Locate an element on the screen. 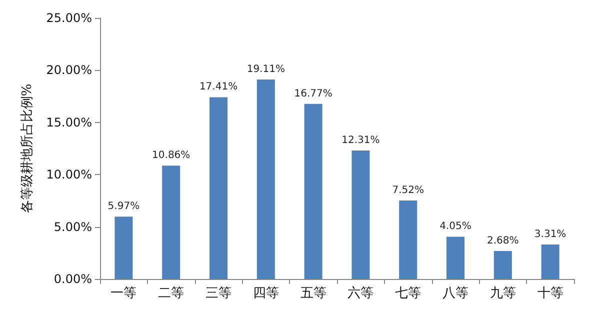  x-tick-label: 四等 is located at coordinates (265, 293).